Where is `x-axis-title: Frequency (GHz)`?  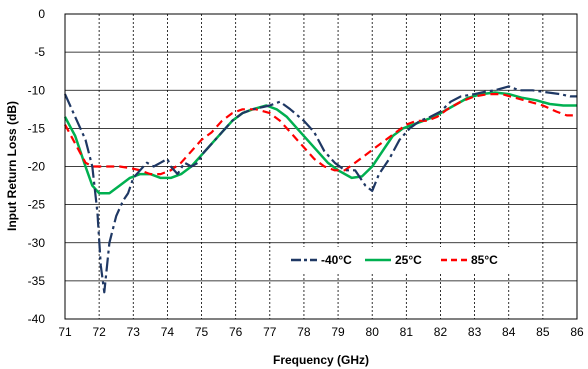 x-axis-title: Frequency (GHz) is located at coordinates (321, 360).